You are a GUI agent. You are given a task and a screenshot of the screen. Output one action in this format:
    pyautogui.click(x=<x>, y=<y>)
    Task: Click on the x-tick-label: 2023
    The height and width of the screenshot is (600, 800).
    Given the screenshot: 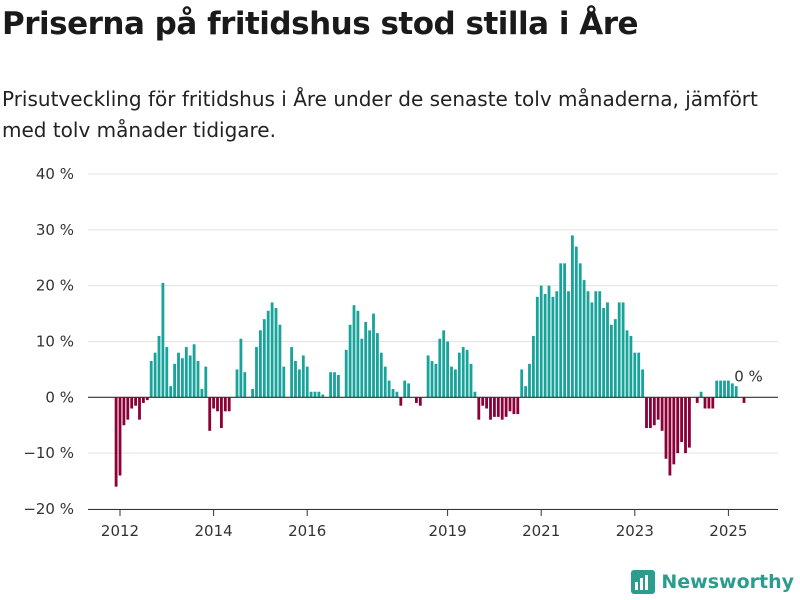 What is the action you would take?
    pyautogui.click(x=635, y=531)
    